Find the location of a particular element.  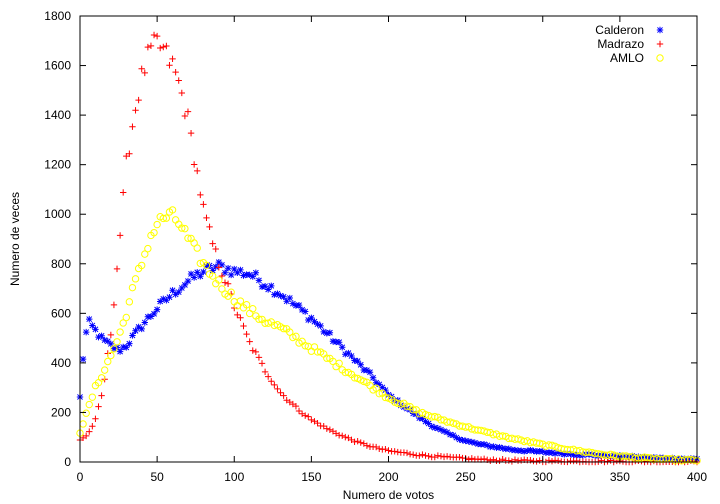

y-tick-label: 600 is located at coordinates (61, 313).